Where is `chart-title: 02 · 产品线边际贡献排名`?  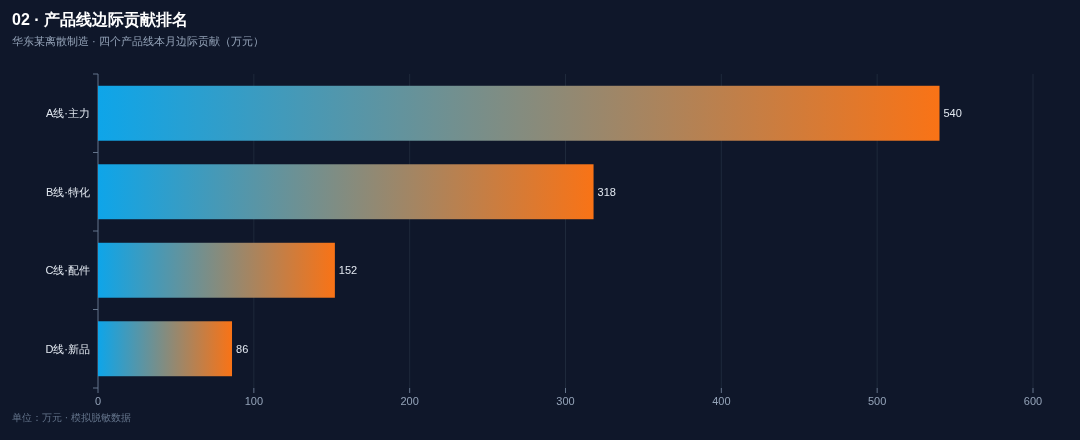
chart-title: 02 · 产品线边际贡献排名 is located at coordinates (100, 20).